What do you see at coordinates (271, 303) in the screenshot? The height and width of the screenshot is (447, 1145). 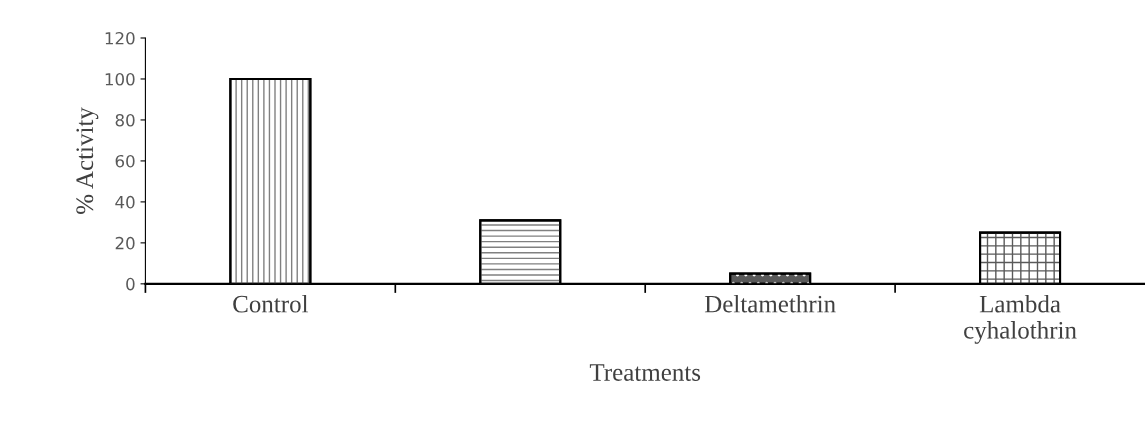 I see `x-tick-label: Control` at bounding box center [271, 303].